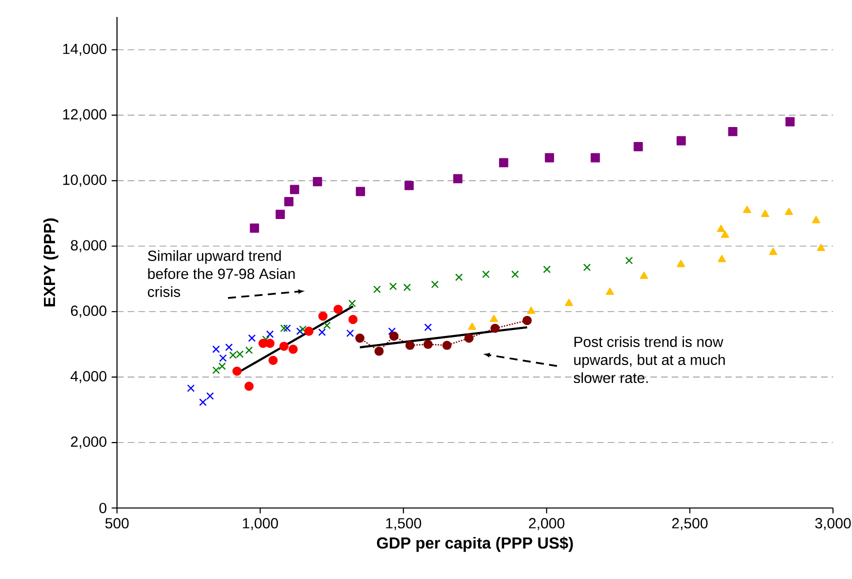 The height and width of the screenshot is (579, 852). What do you see at coordinates (88, 442) in the screenshot?
I see `y-tick-label: 2,000` at bounding box center [88, 442].